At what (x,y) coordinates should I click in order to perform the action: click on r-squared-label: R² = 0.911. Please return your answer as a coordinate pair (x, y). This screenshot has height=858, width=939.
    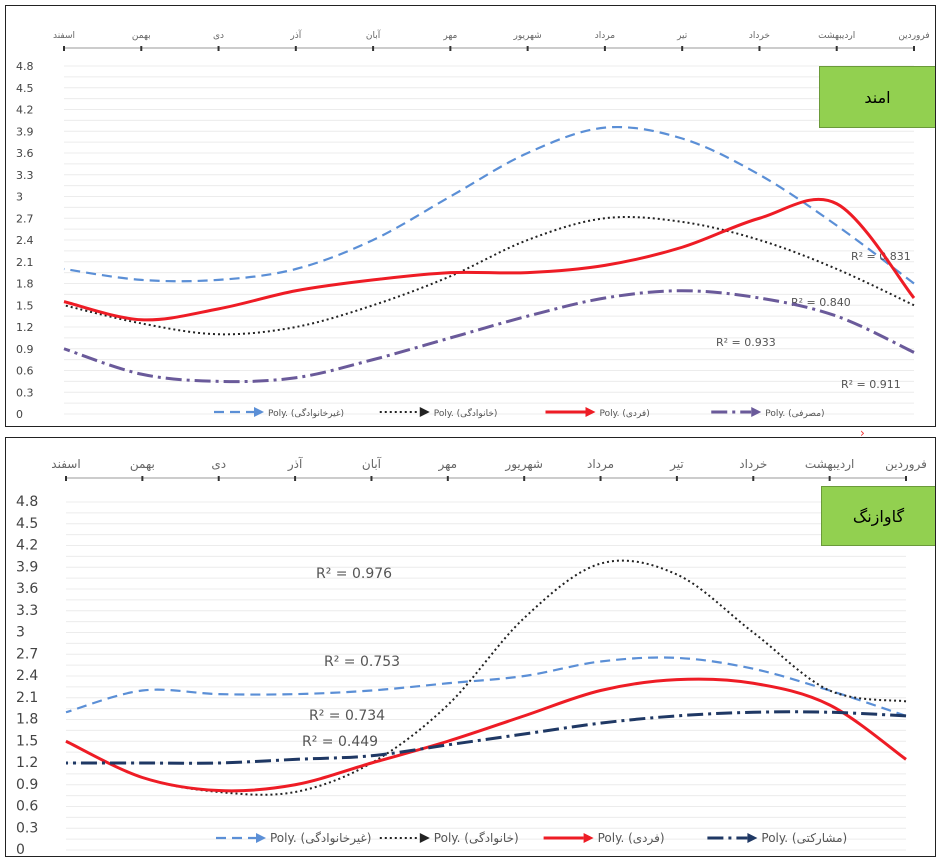
    Looking at the image, I should click on (871, 384).